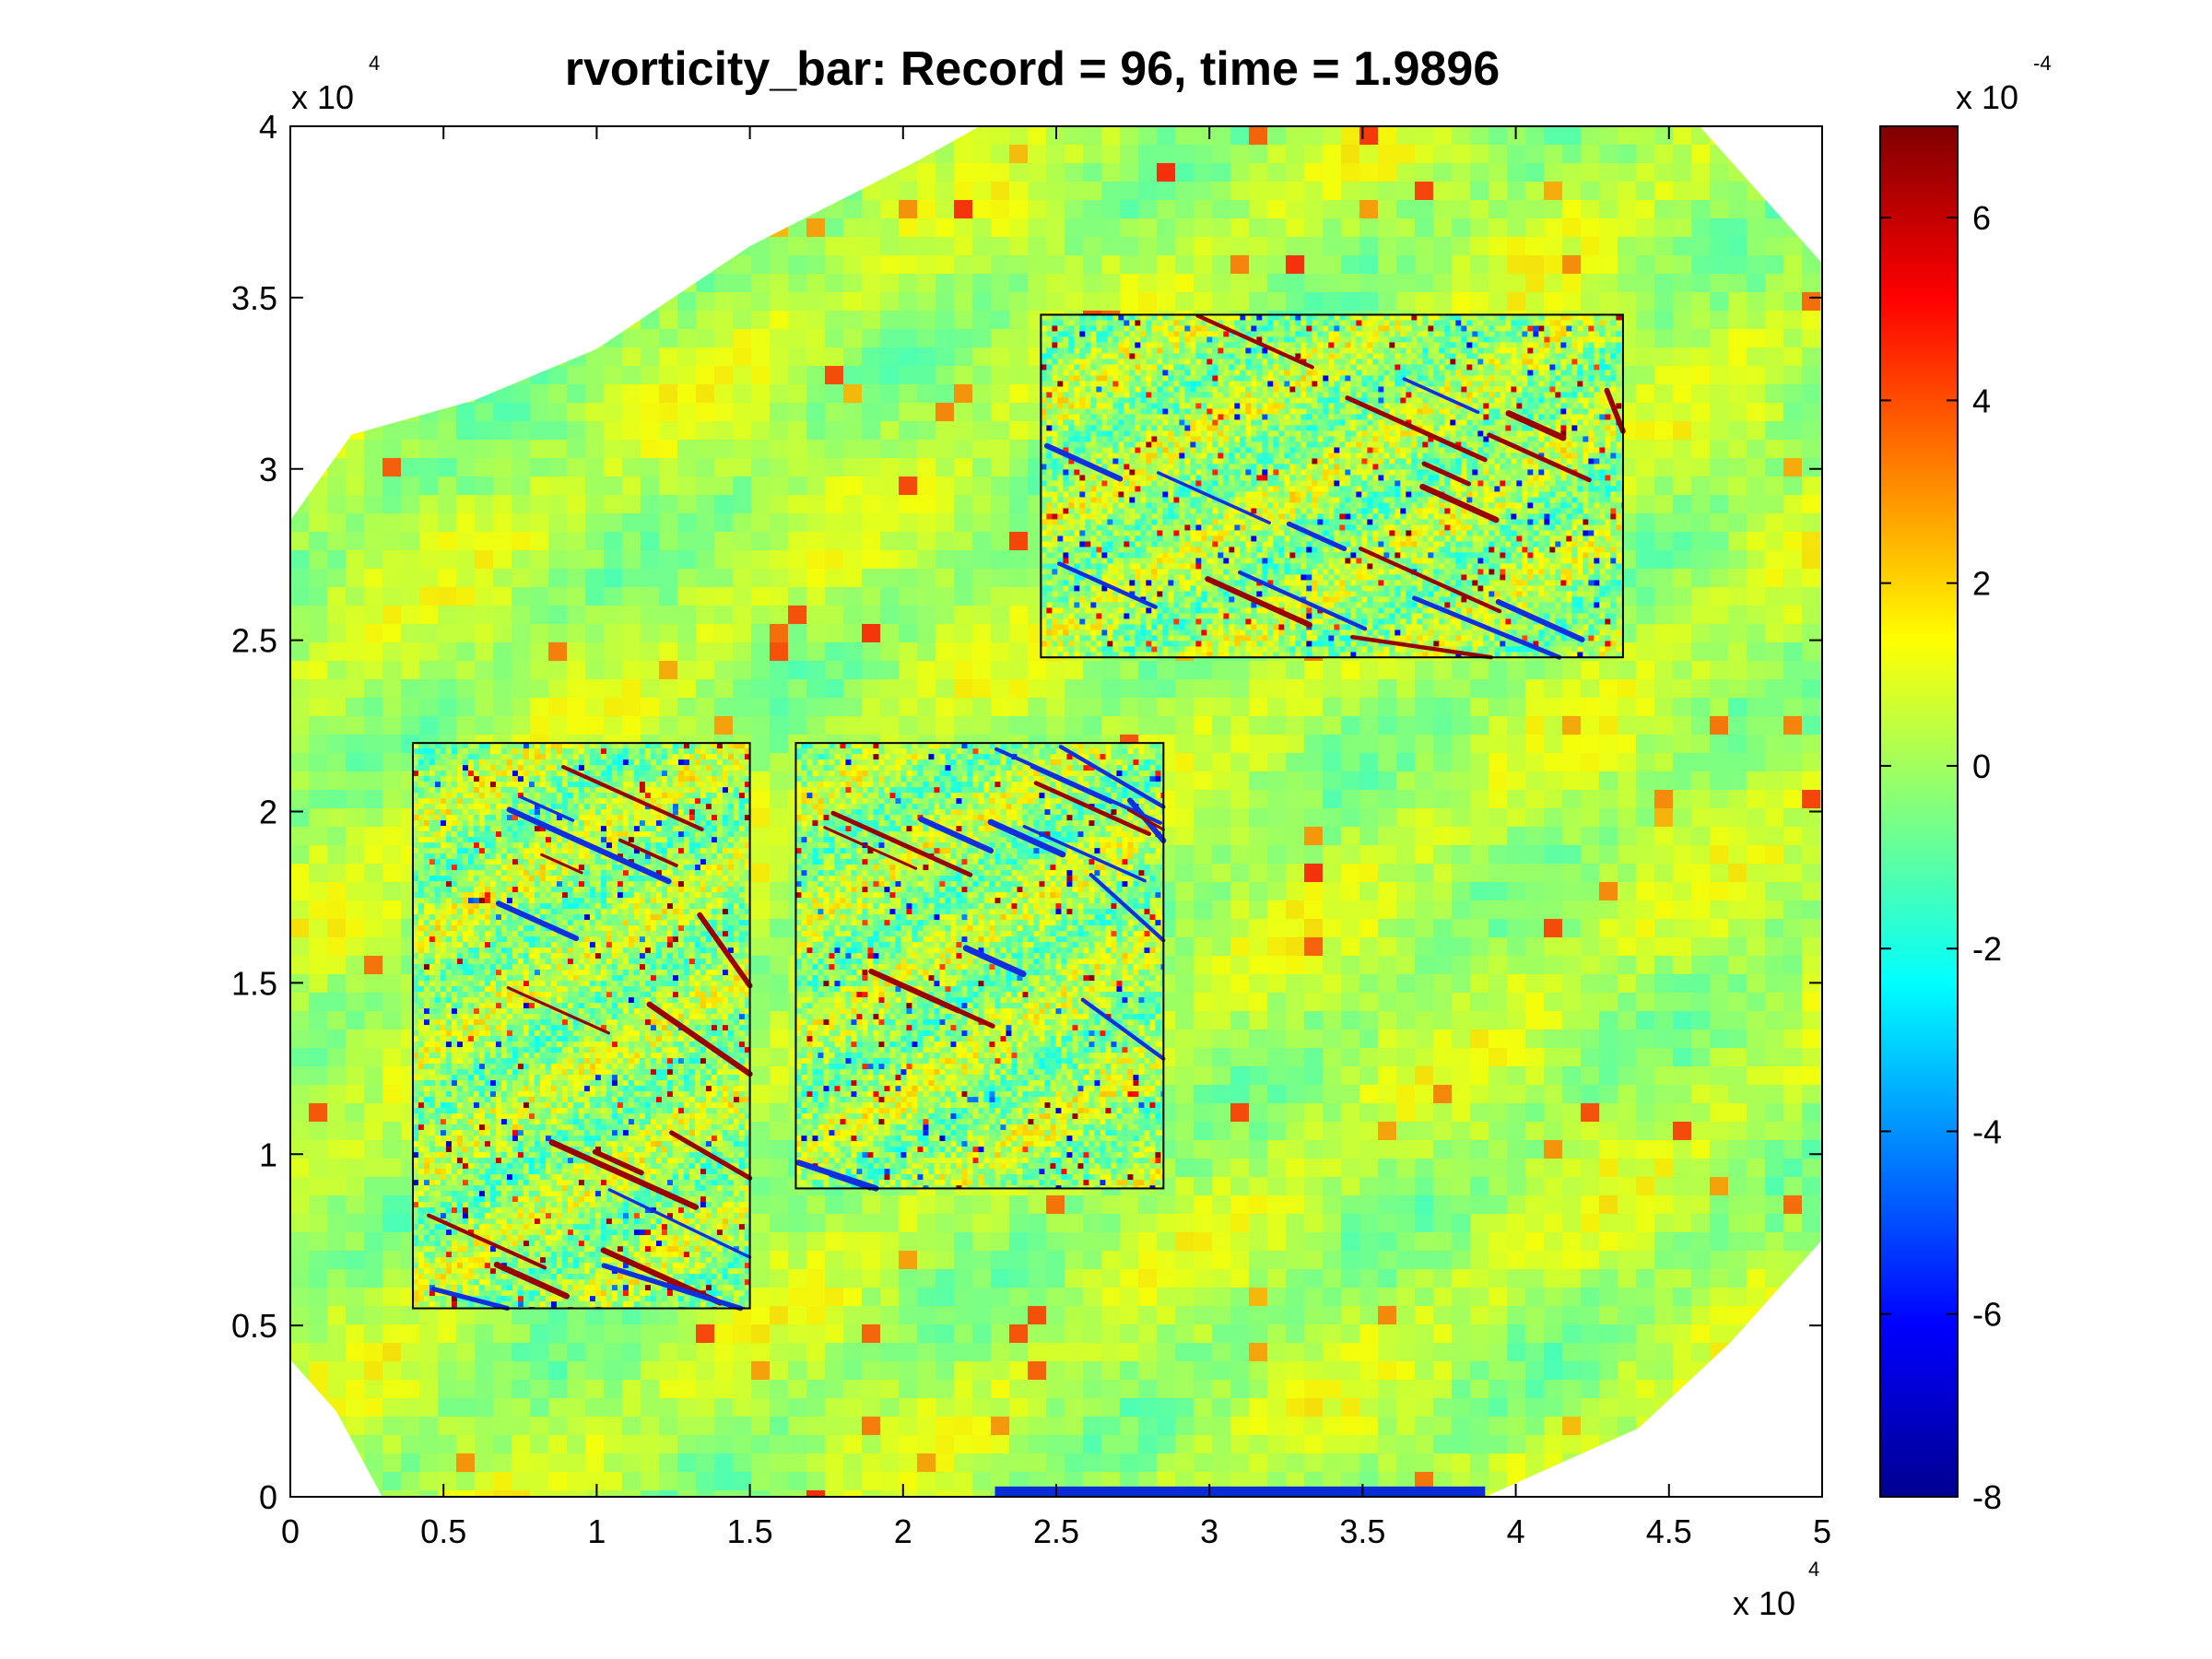 The height and width of the screenshot is (1659, 2212). Describe the element at coordinates (596, 1531) in the screenshot. I see `x-tick-label: 1` at that location.